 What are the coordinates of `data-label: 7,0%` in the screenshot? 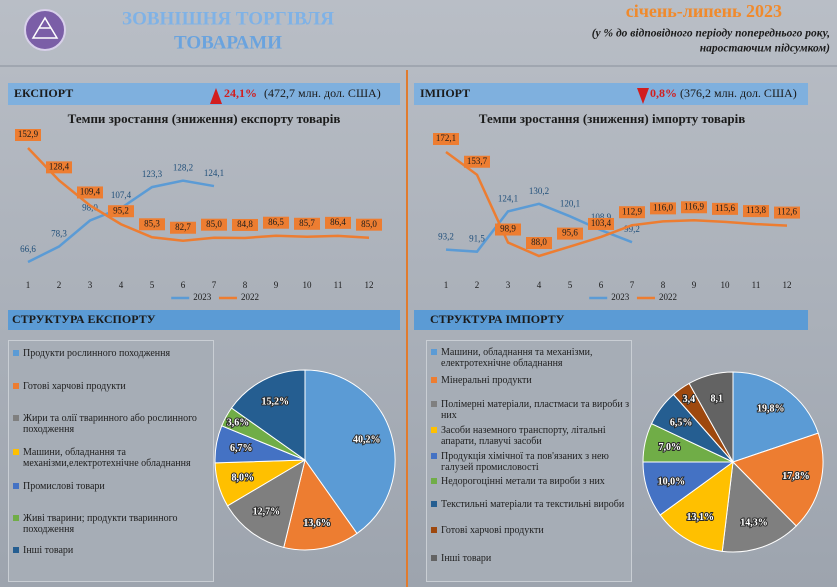 It's located at (670, 447).